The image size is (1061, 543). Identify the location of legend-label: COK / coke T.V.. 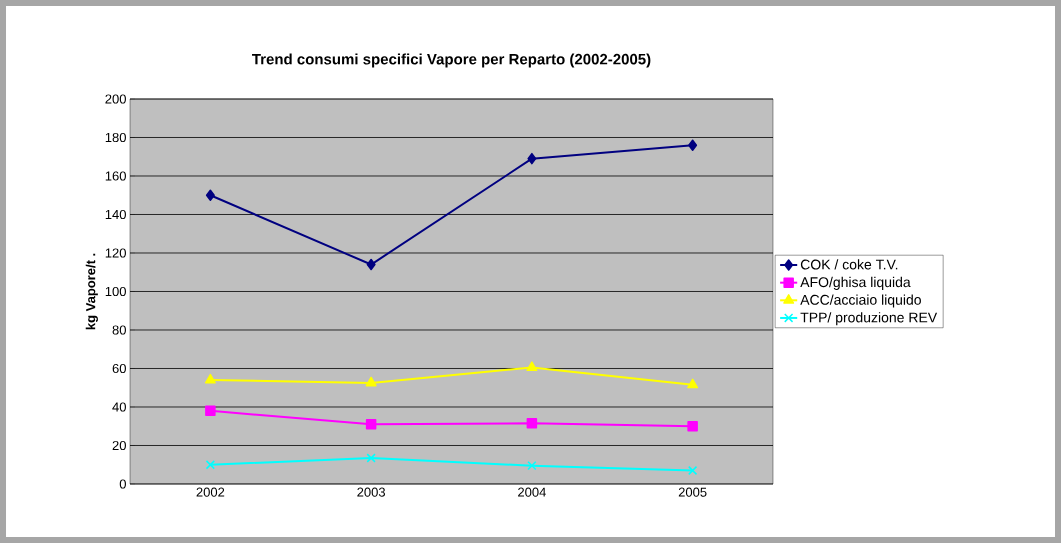
(849, 264).